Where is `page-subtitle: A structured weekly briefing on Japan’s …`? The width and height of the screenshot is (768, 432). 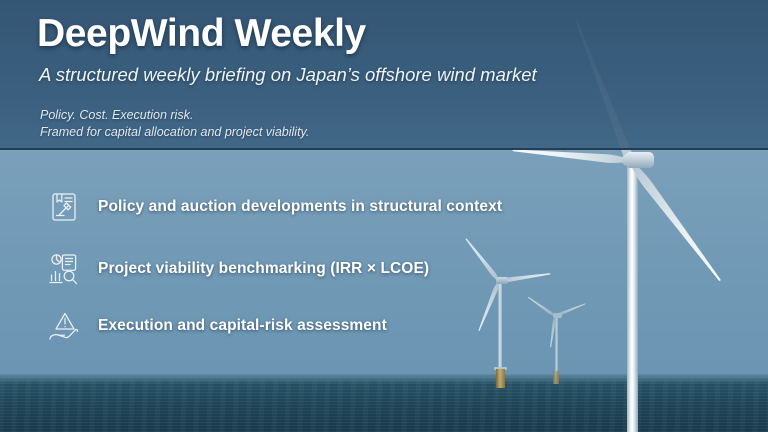 page-subtitle: A structured weekly briefing on Japan’s … is located at coordinates (288, 74).